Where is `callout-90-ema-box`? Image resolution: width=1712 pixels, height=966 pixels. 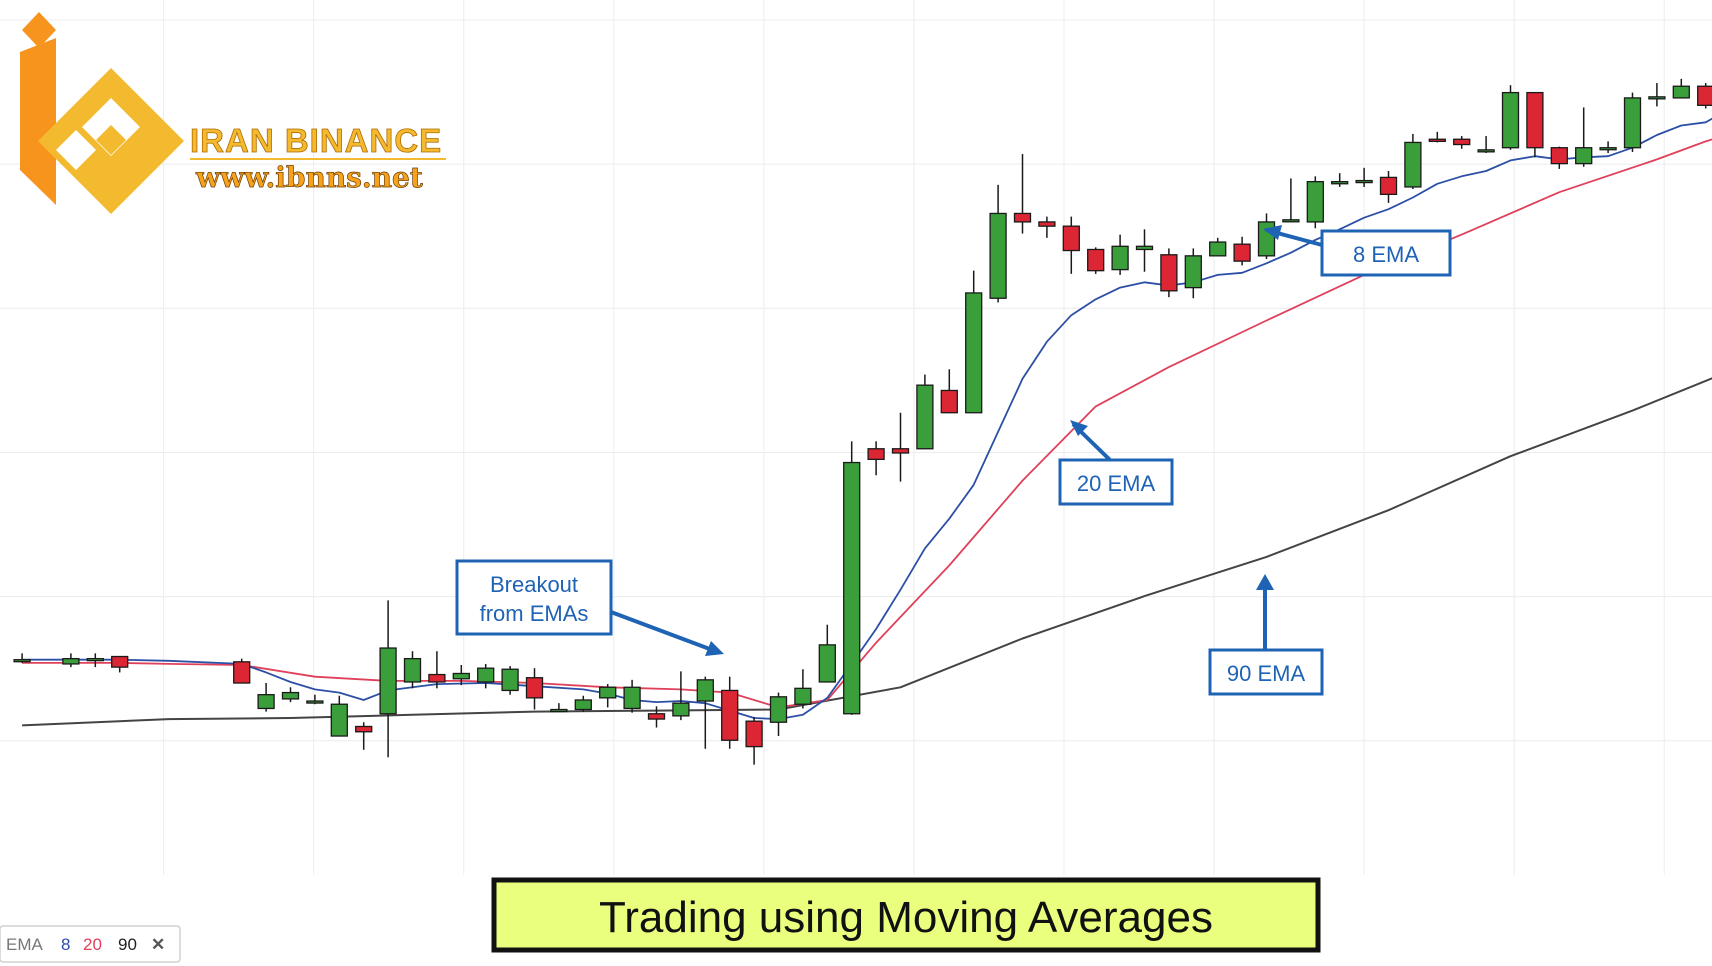
callout-90-ema-box is located at coordinates (1266, 672).